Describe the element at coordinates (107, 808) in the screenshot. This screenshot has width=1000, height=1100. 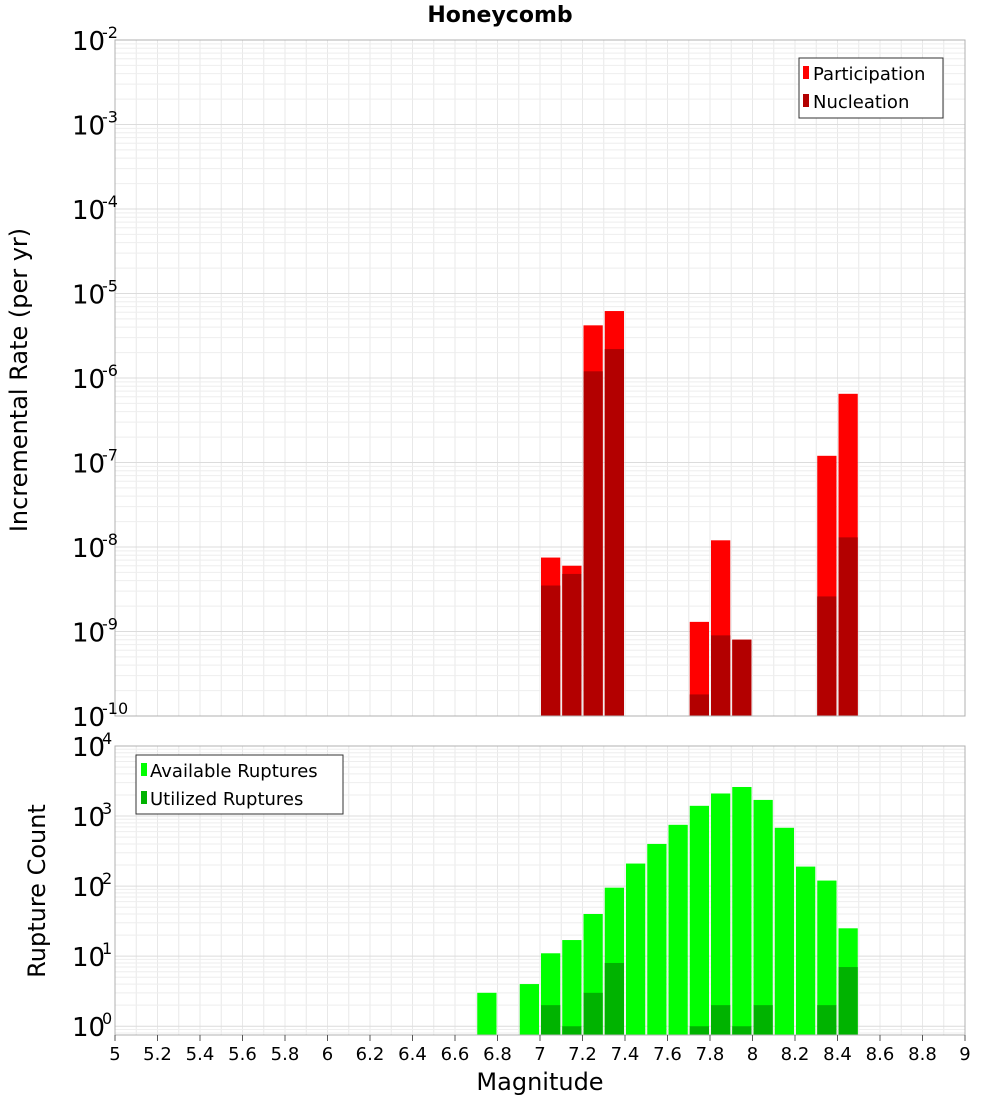
I see `count-y-tick-exponent: 3` at that location.